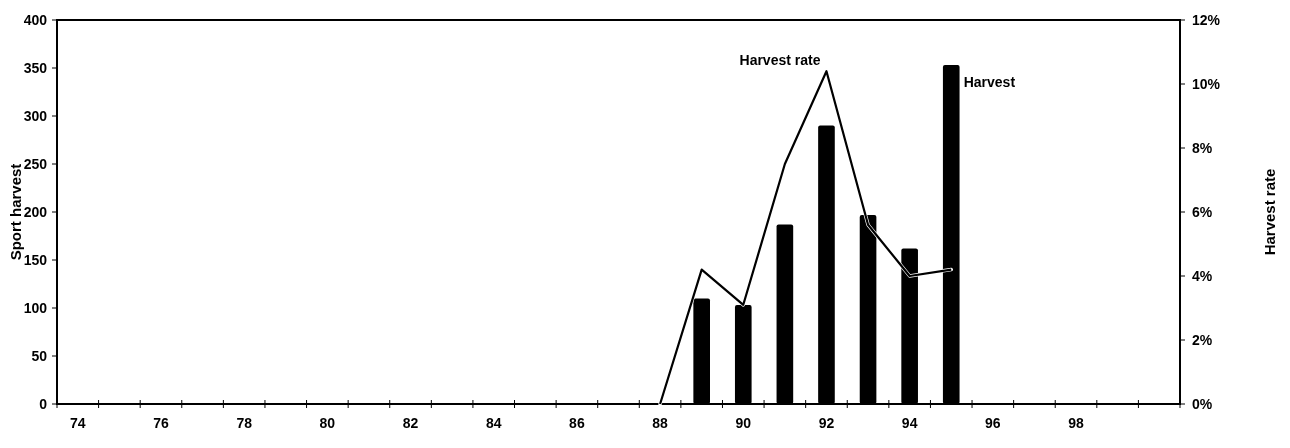 The height and width of the screenshot is (448, 1290). I want to click on y-axis-title: Sport harvest, so click(16, 212).